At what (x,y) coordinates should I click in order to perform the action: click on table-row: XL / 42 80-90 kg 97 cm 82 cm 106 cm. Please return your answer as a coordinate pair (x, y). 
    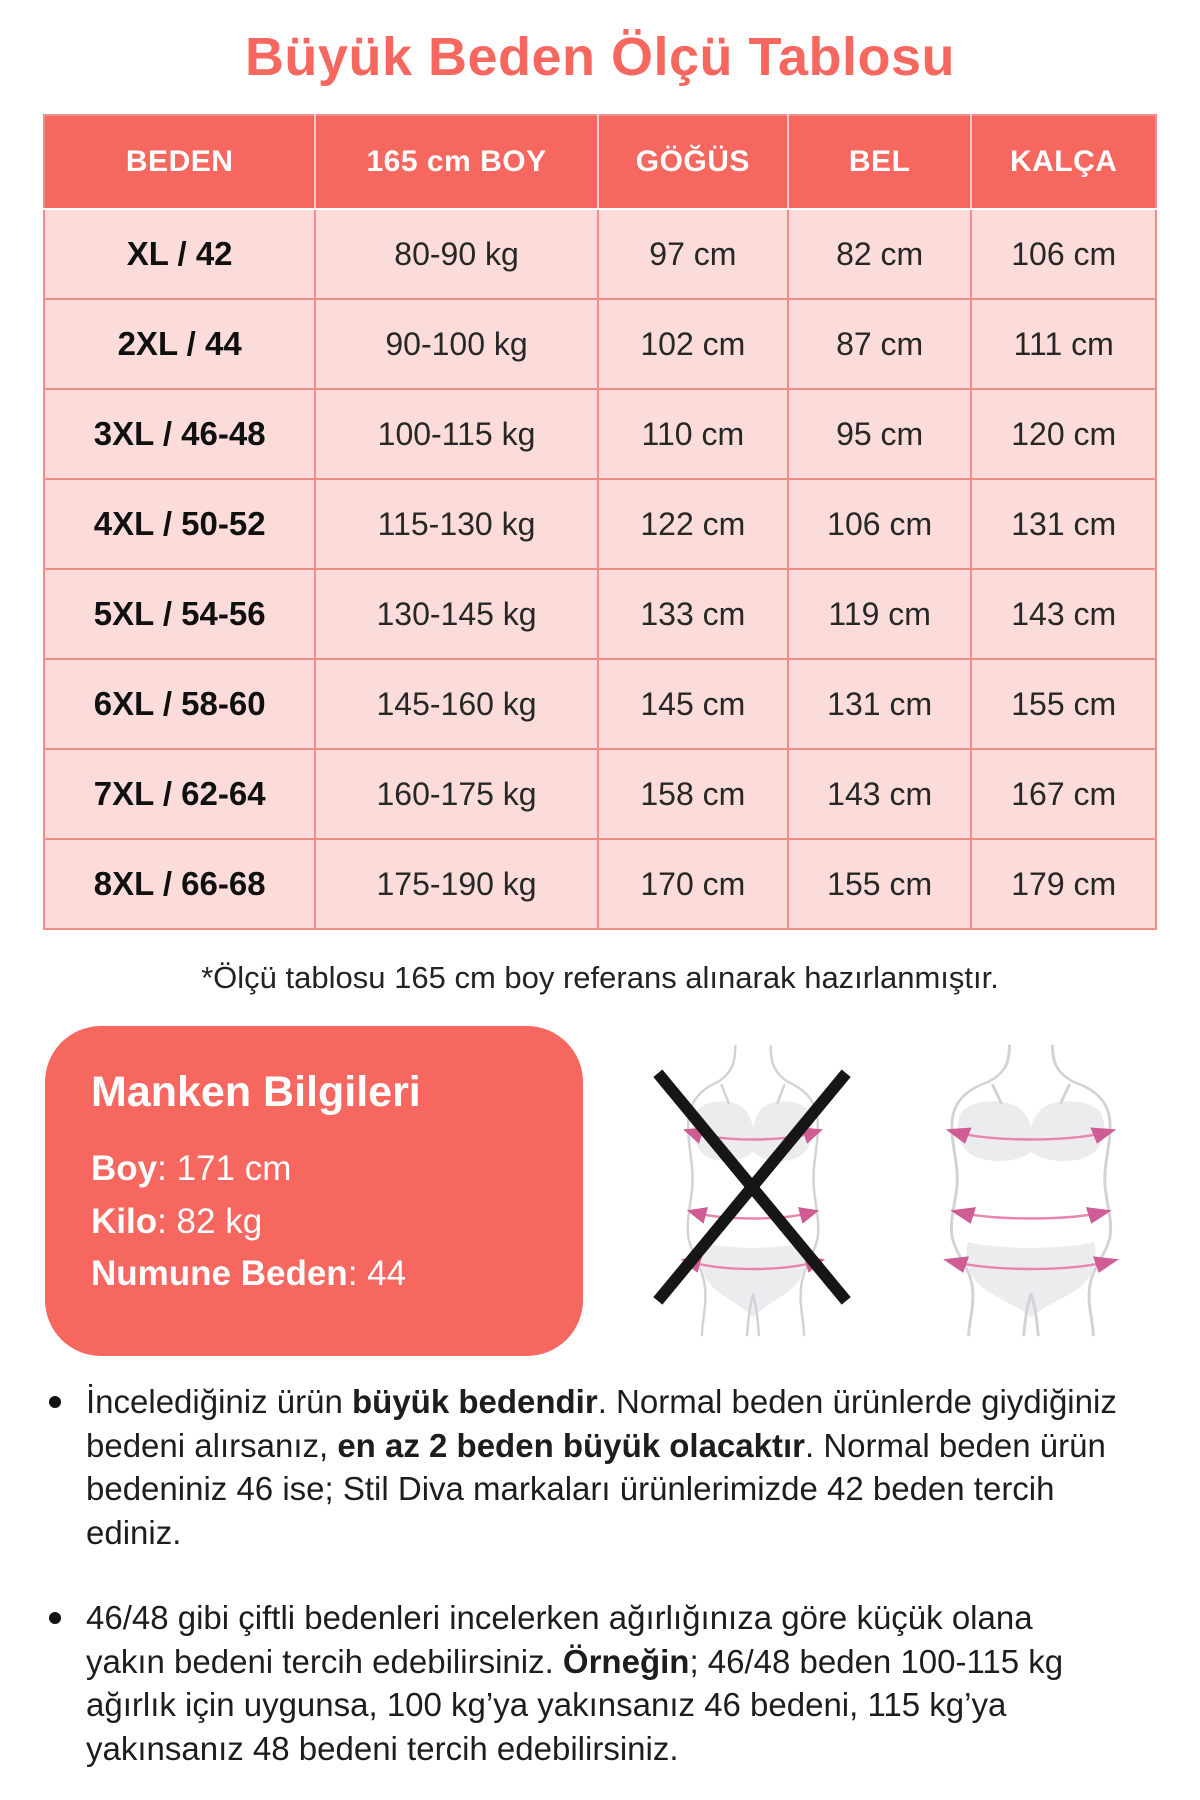
    Looking at the image, I should click on (599, 254).